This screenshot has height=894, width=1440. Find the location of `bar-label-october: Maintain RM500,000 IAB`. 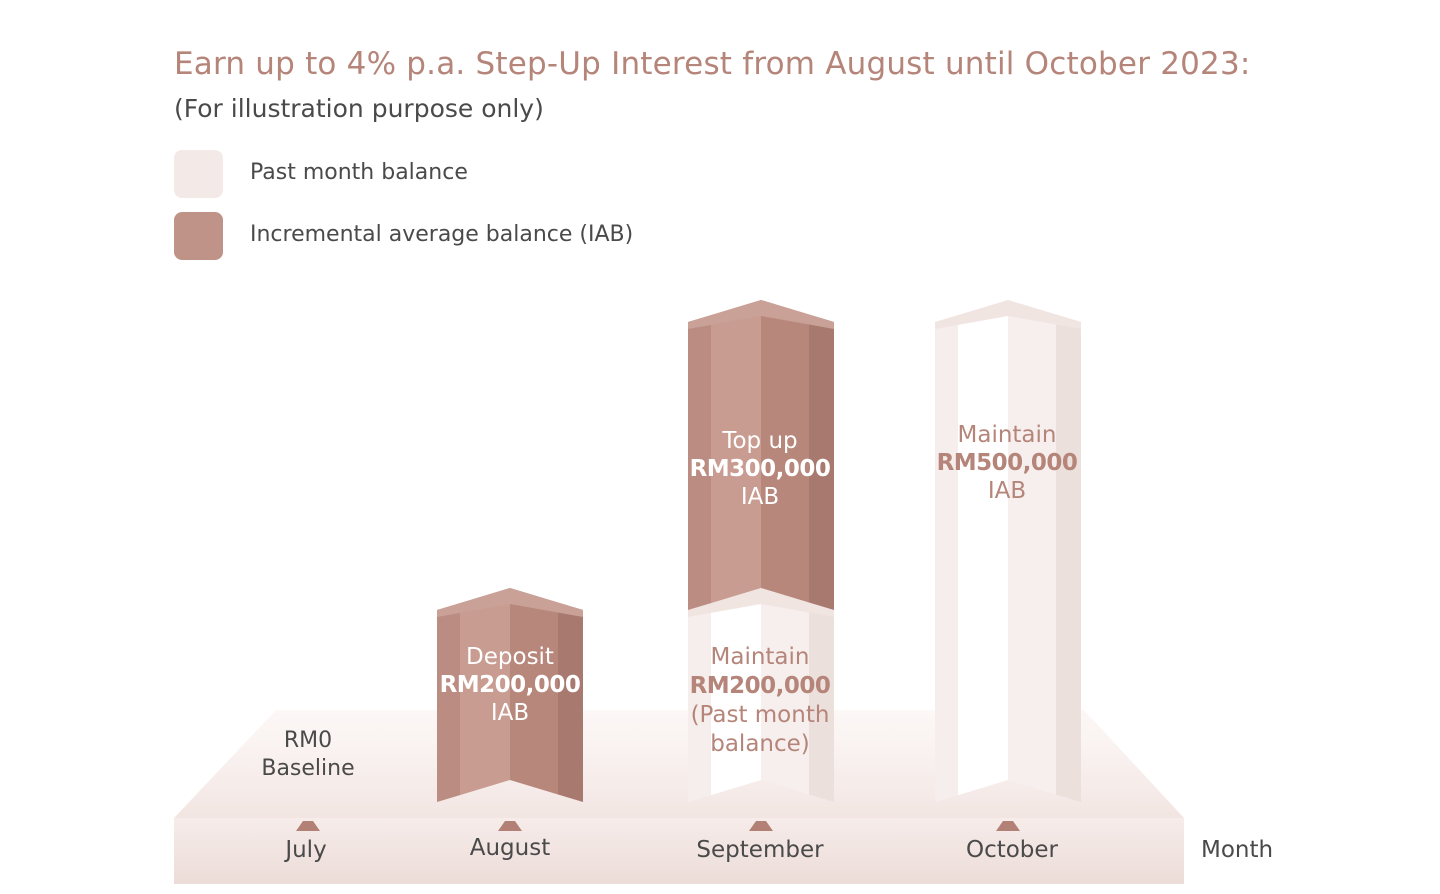

bar-label-october: Maintain RM500,000 IAB is located at coordinates (1007, 463).